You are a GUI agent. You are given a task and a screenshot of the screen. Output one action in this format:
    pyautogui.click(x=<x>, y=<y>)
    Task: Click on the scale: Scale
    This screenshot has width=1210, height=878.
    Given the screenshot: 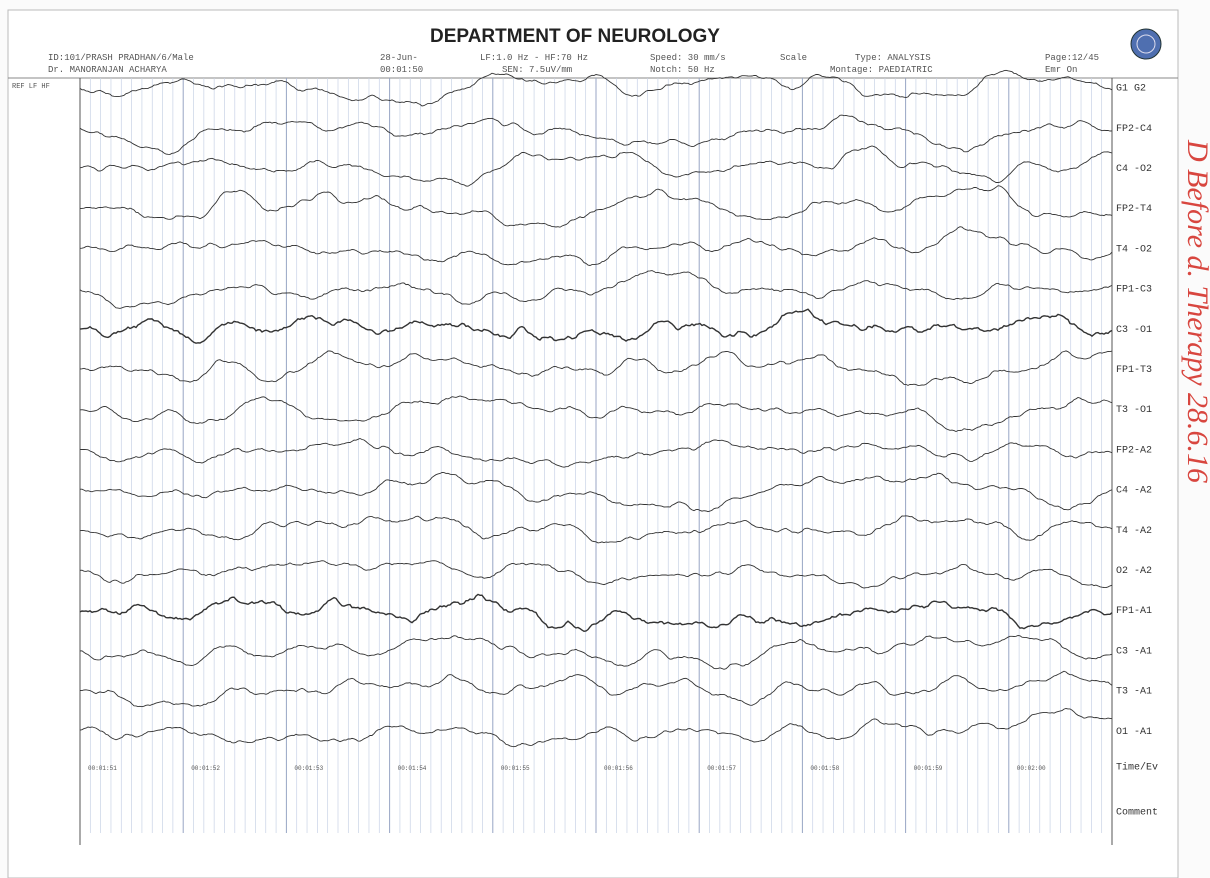 What is the action you would take?
    pyautogui.click(x=793, y=58)
    